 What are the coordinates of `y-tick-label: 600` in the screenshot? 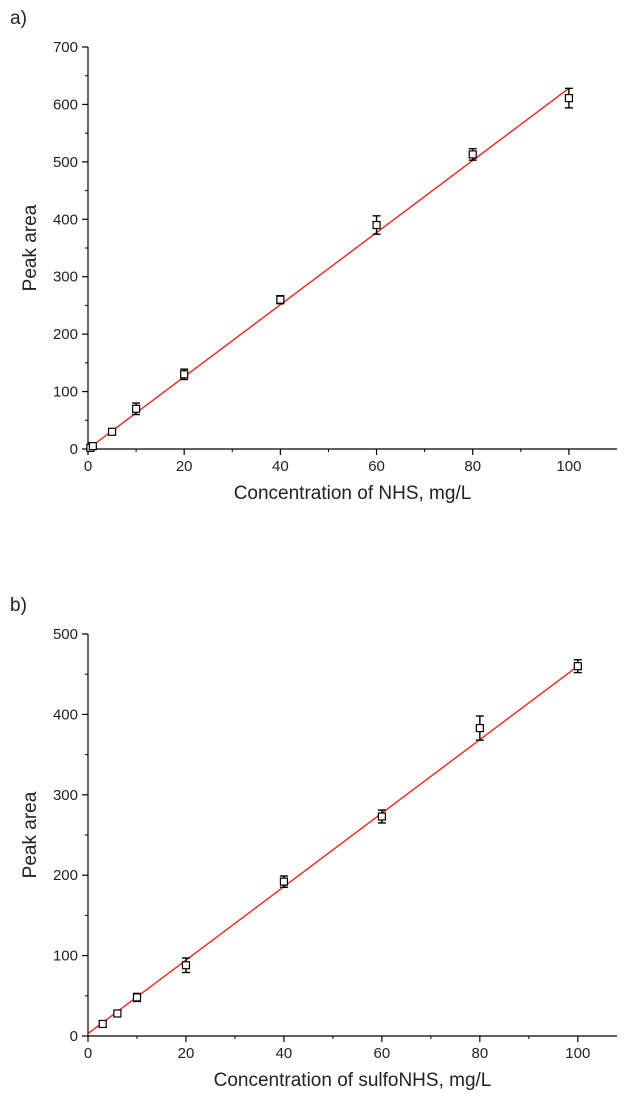 It's located at (65, 104).